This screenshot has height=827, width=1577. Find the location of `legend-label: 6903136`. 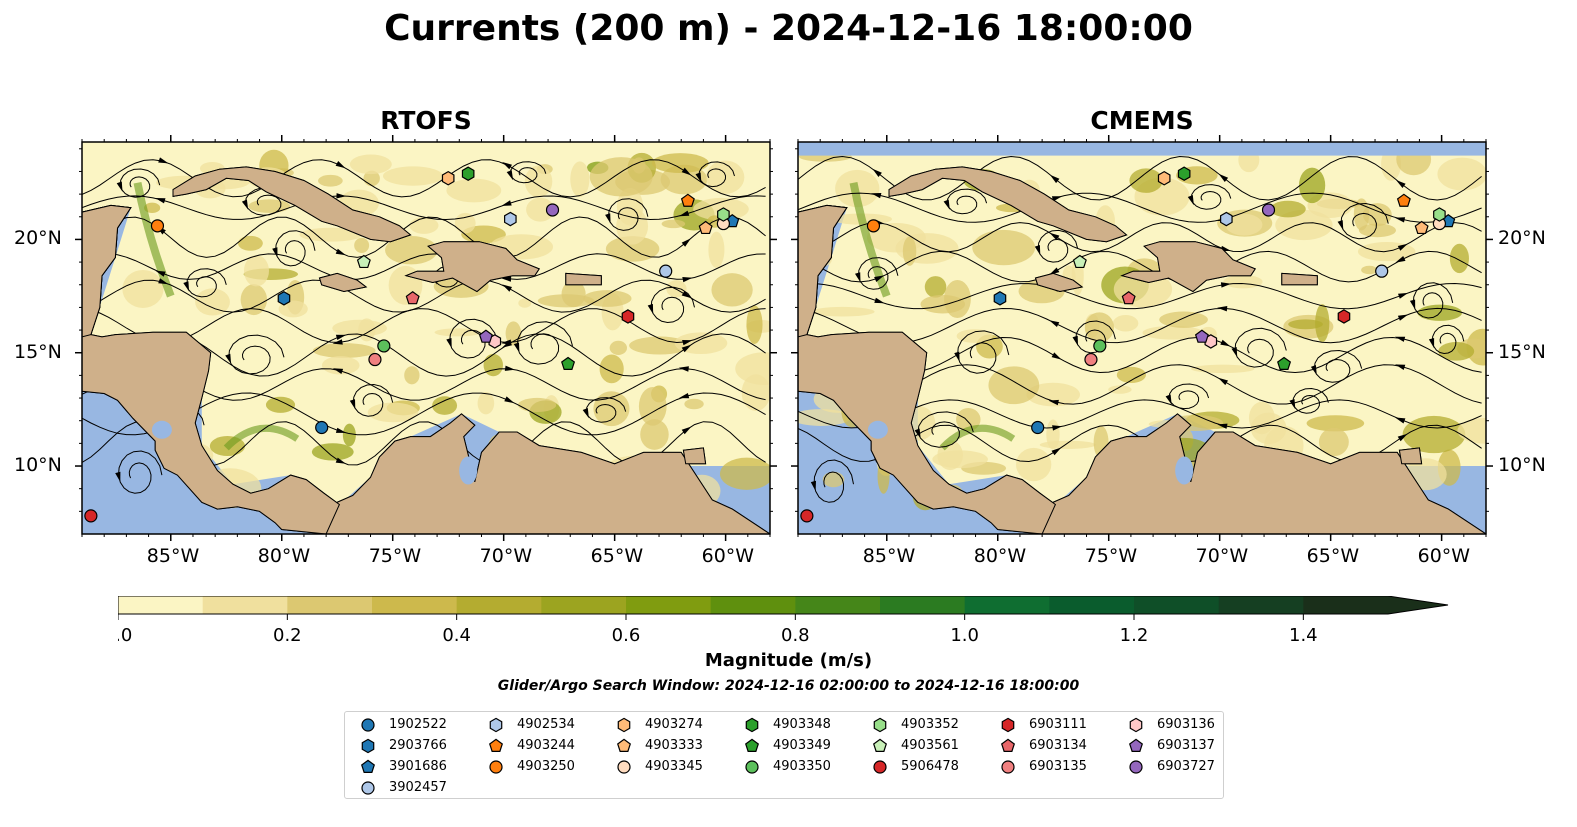

legend-label: 6903136 is located at coordinates (1186, 724).